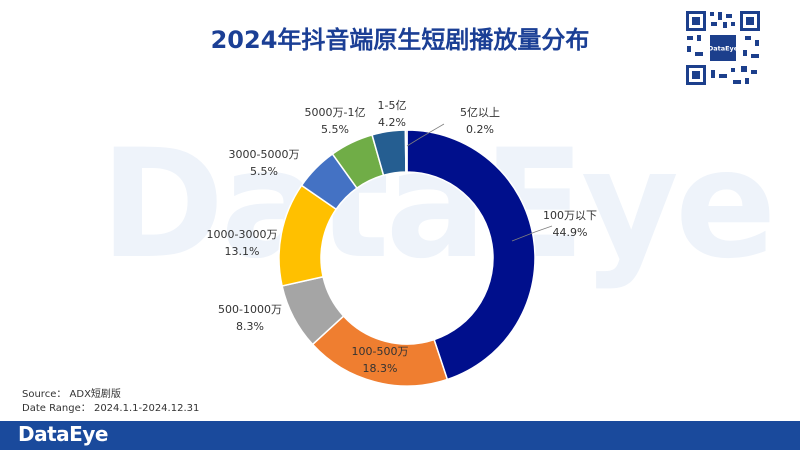 The width and height of the screenshot is (800, 450). I want to click on slice-value-5: 0.2%, so click(480, 129).